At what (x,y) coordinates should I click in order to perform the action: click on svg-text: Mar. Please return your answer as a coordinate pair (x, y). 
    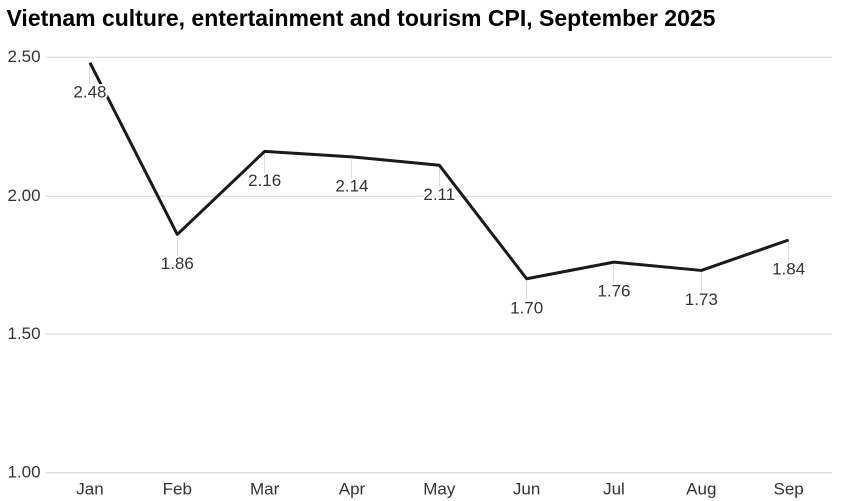
    Looking at the image, I should click on (265, 488).